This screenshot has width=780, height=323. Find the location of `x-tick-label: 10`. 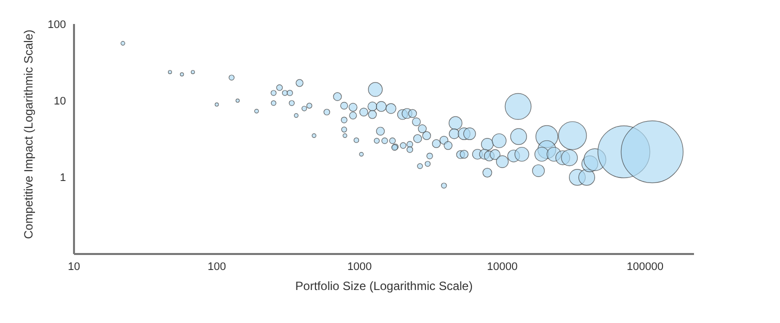

x-tick-label: 10 is located at coordinates (74, 266).